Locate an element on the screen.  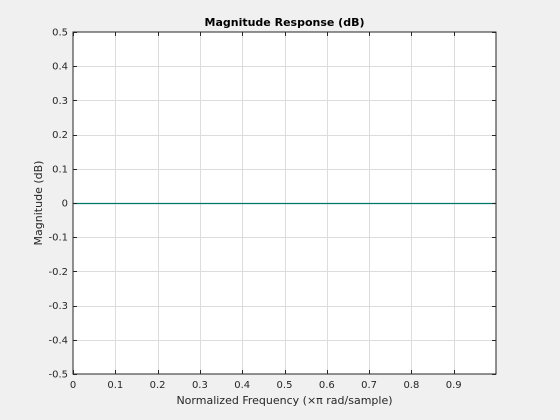
x-tick-label: 0.3 is located at coordinates (200, 385).